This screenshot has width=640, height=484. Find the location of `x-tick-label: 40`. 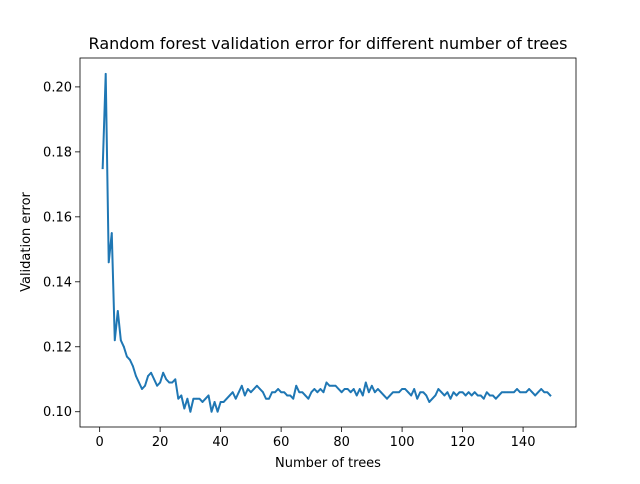

x-tick-label: 40 is located at coordinates (220, 442).